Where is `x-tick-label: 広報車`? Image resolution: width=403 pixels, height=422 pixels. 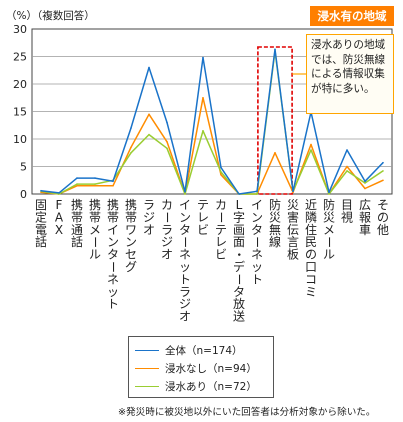
x-tick-label: 広報車 is located at coordinates (365, 217).